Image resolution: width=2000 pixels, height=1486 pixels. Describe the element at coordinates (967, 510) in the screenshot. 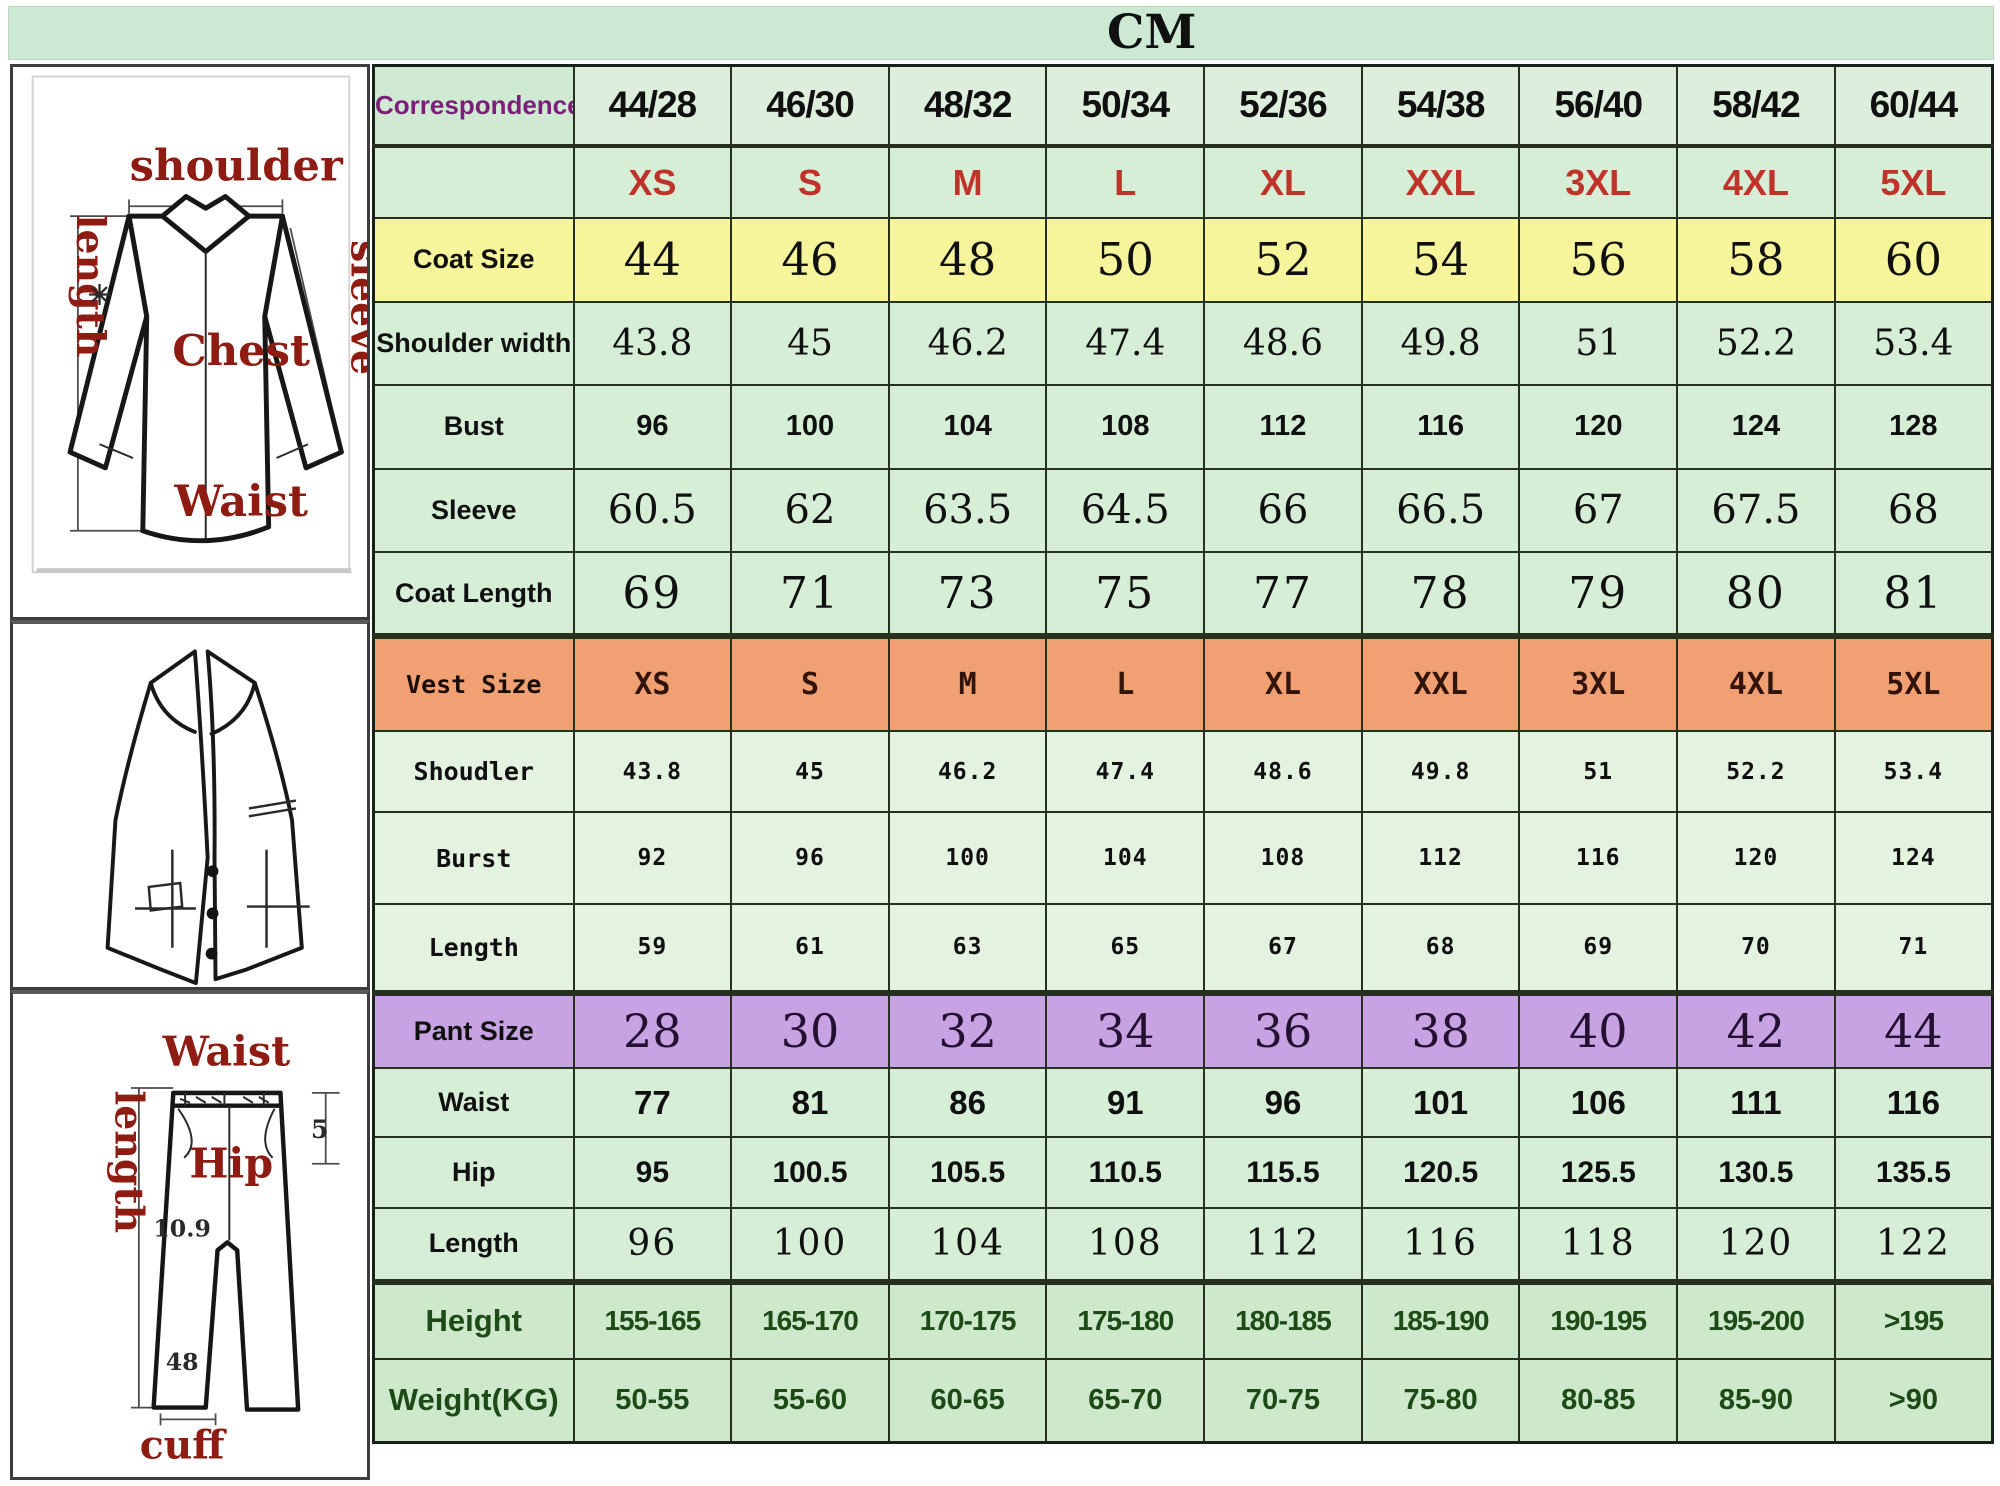

I see `cell-sleeve-2: 63.5` at that location.